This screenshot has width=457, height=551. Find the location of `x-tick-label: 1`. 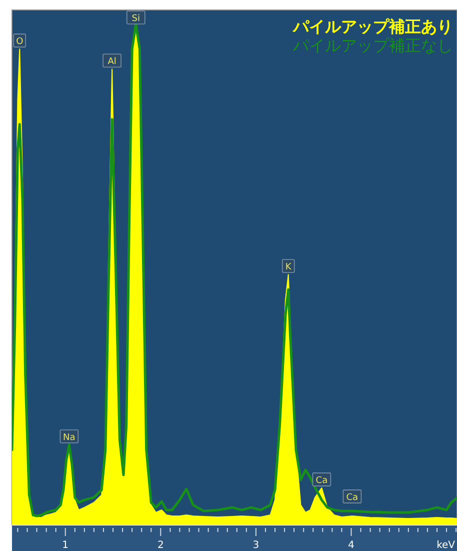

x-tick-label: 1 is located at coordinates (65, 545).